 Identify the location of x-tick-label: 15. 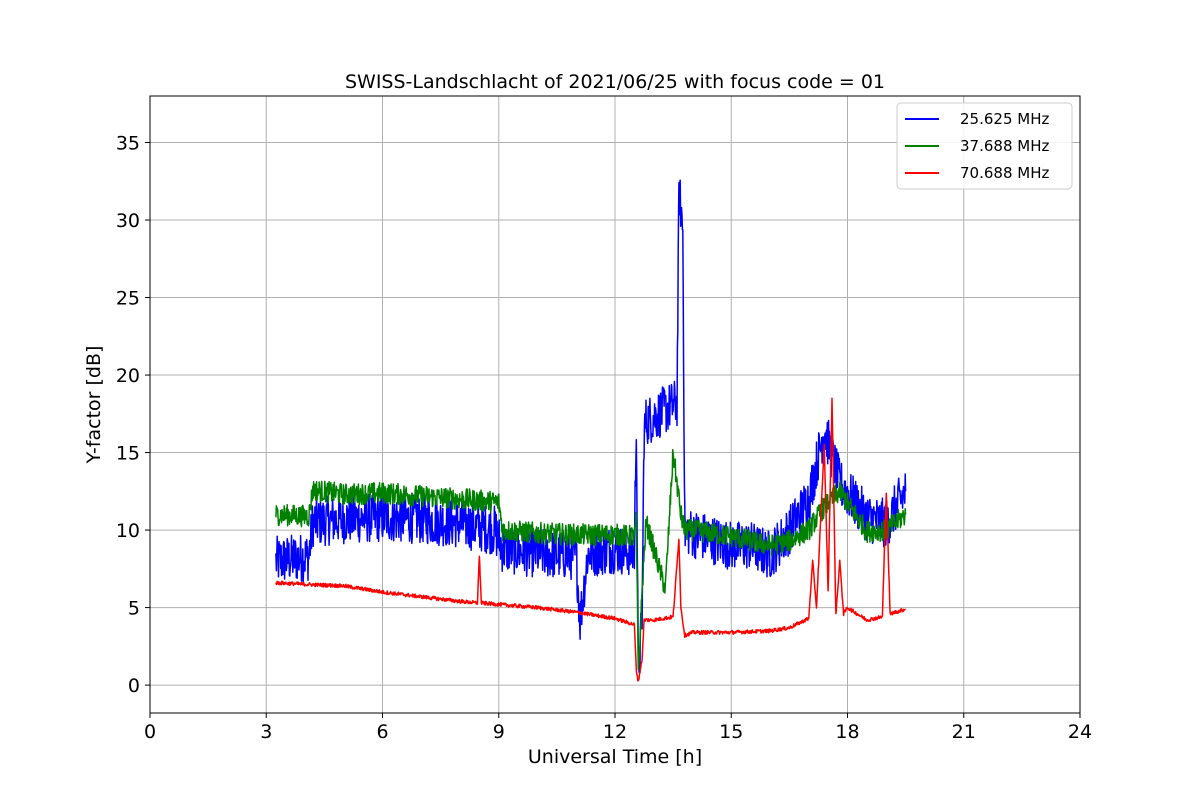
(731, 732).